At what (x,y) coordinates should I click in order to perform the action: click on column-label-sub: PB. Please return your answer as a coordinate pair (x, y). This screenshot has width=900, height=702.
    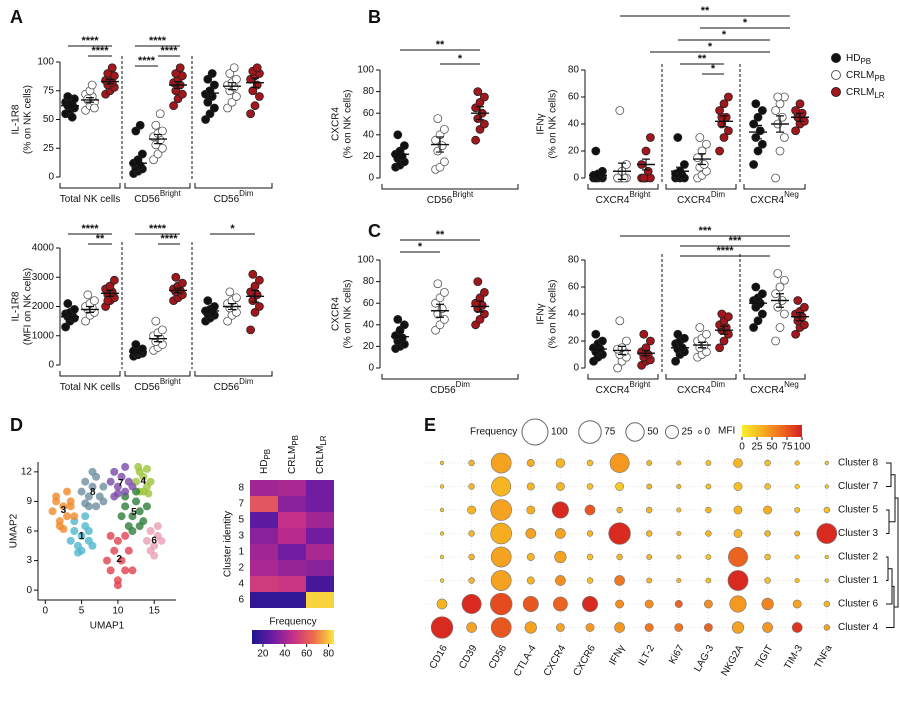
    Looking at the image, I should click on (267, 454).